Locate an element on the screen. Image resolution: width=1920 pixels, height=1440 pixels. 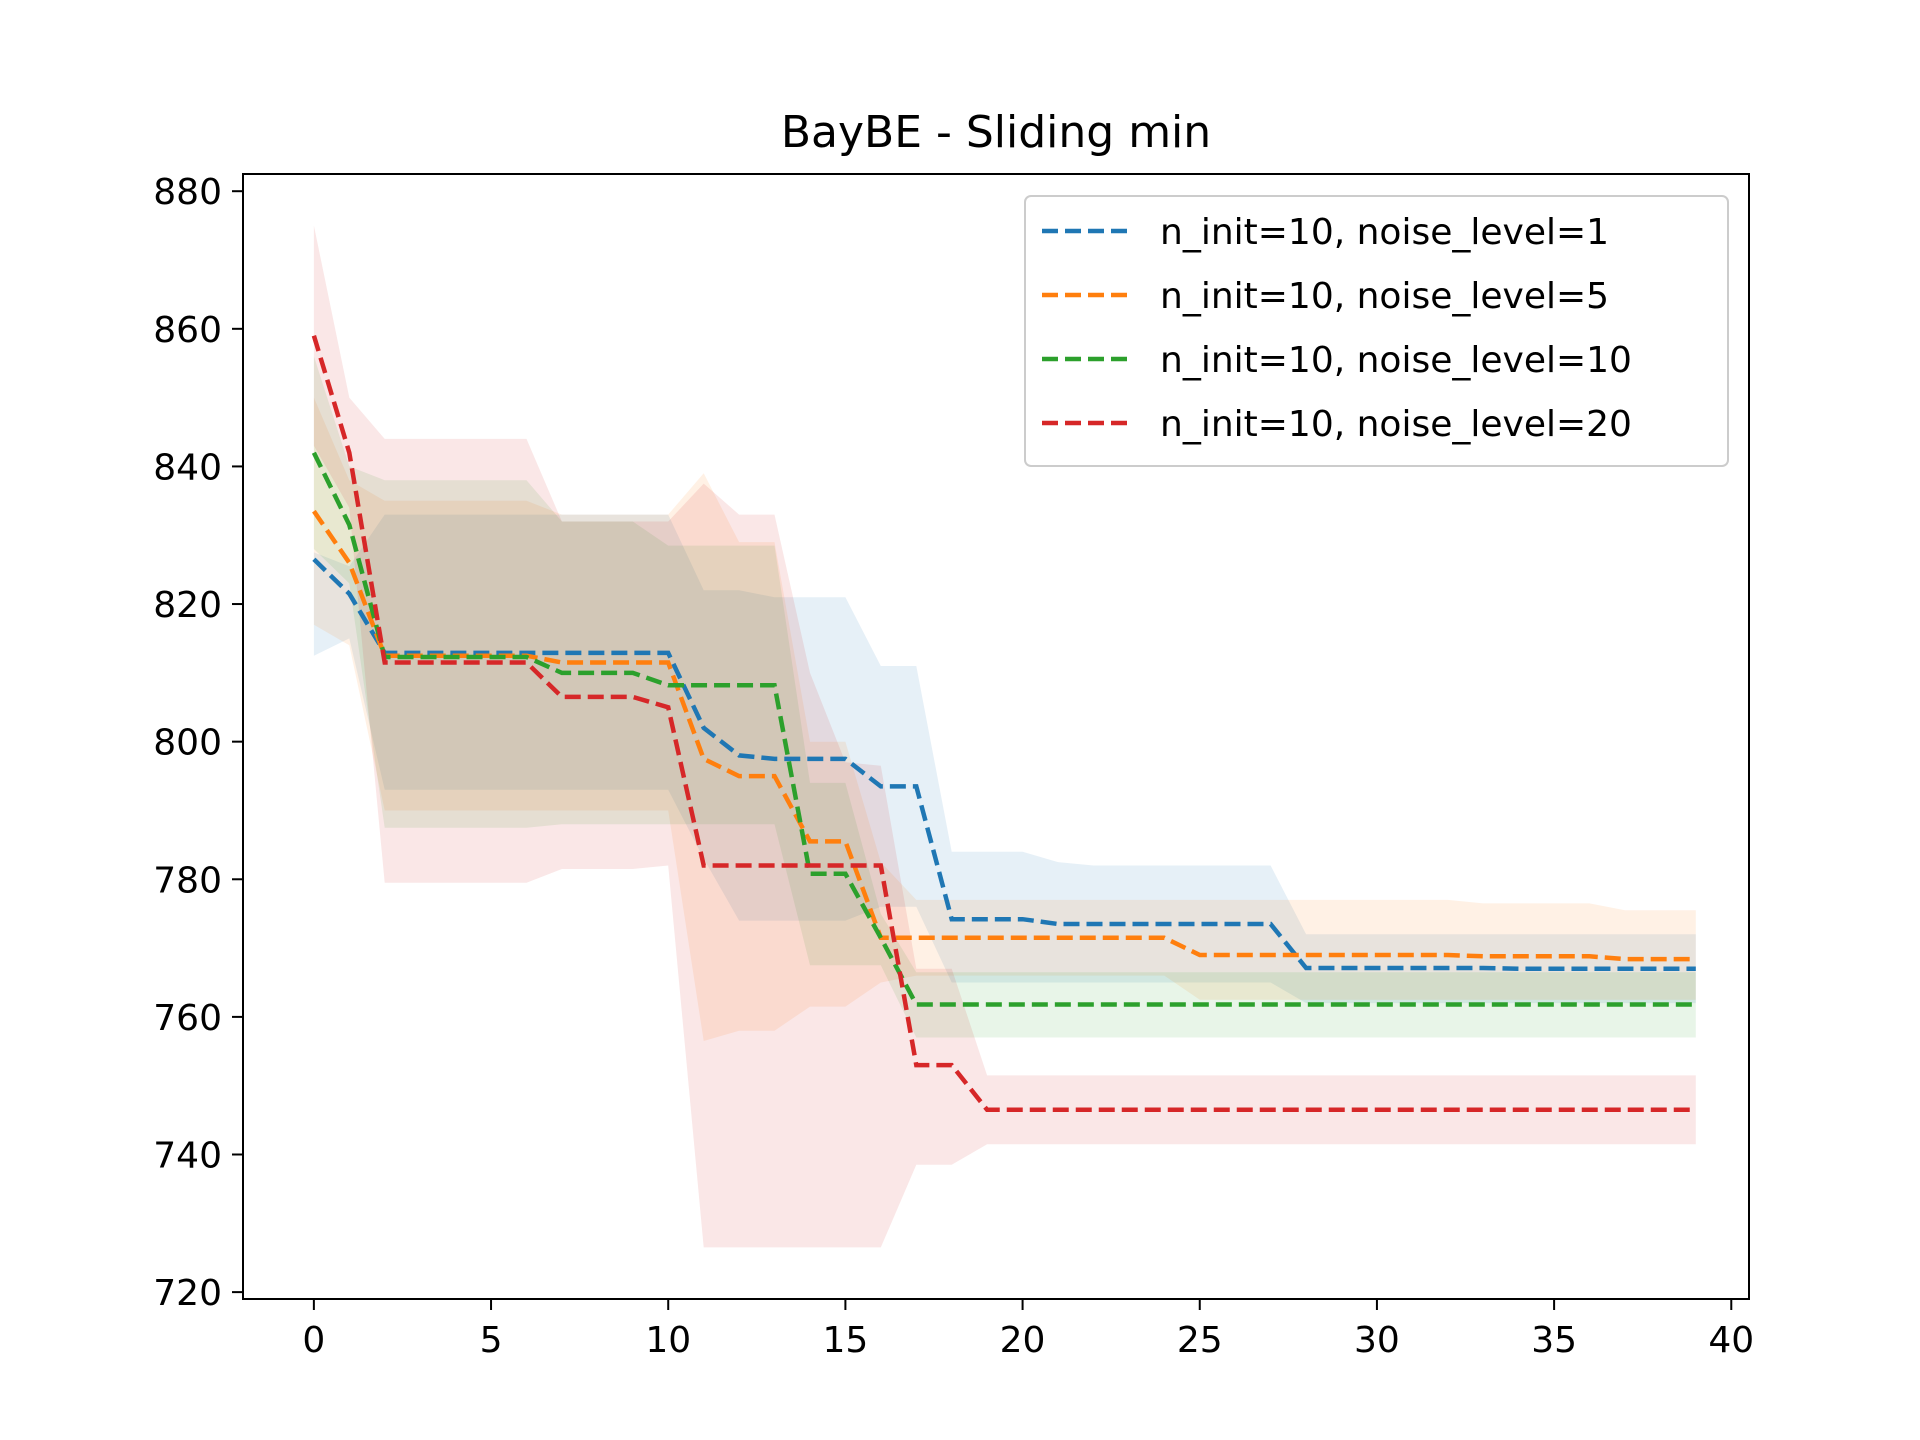
x-tick-label: 20 is located at coordinates (1023, 1340).